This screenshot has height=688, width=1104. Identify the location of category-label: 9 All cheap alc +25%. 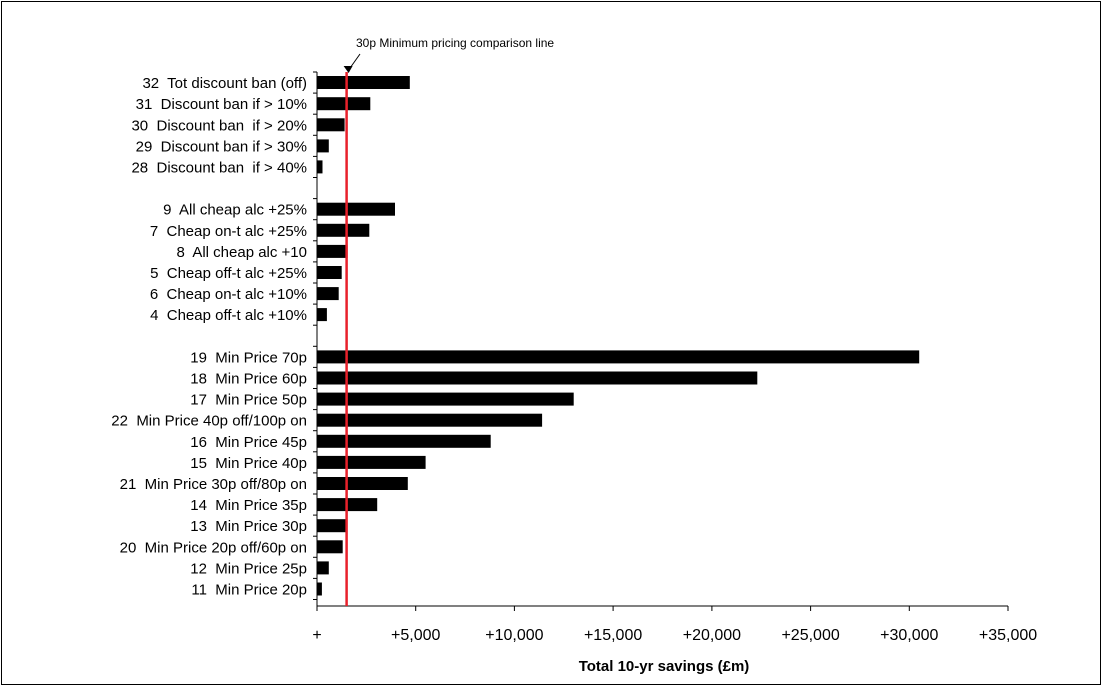
(235, 210).